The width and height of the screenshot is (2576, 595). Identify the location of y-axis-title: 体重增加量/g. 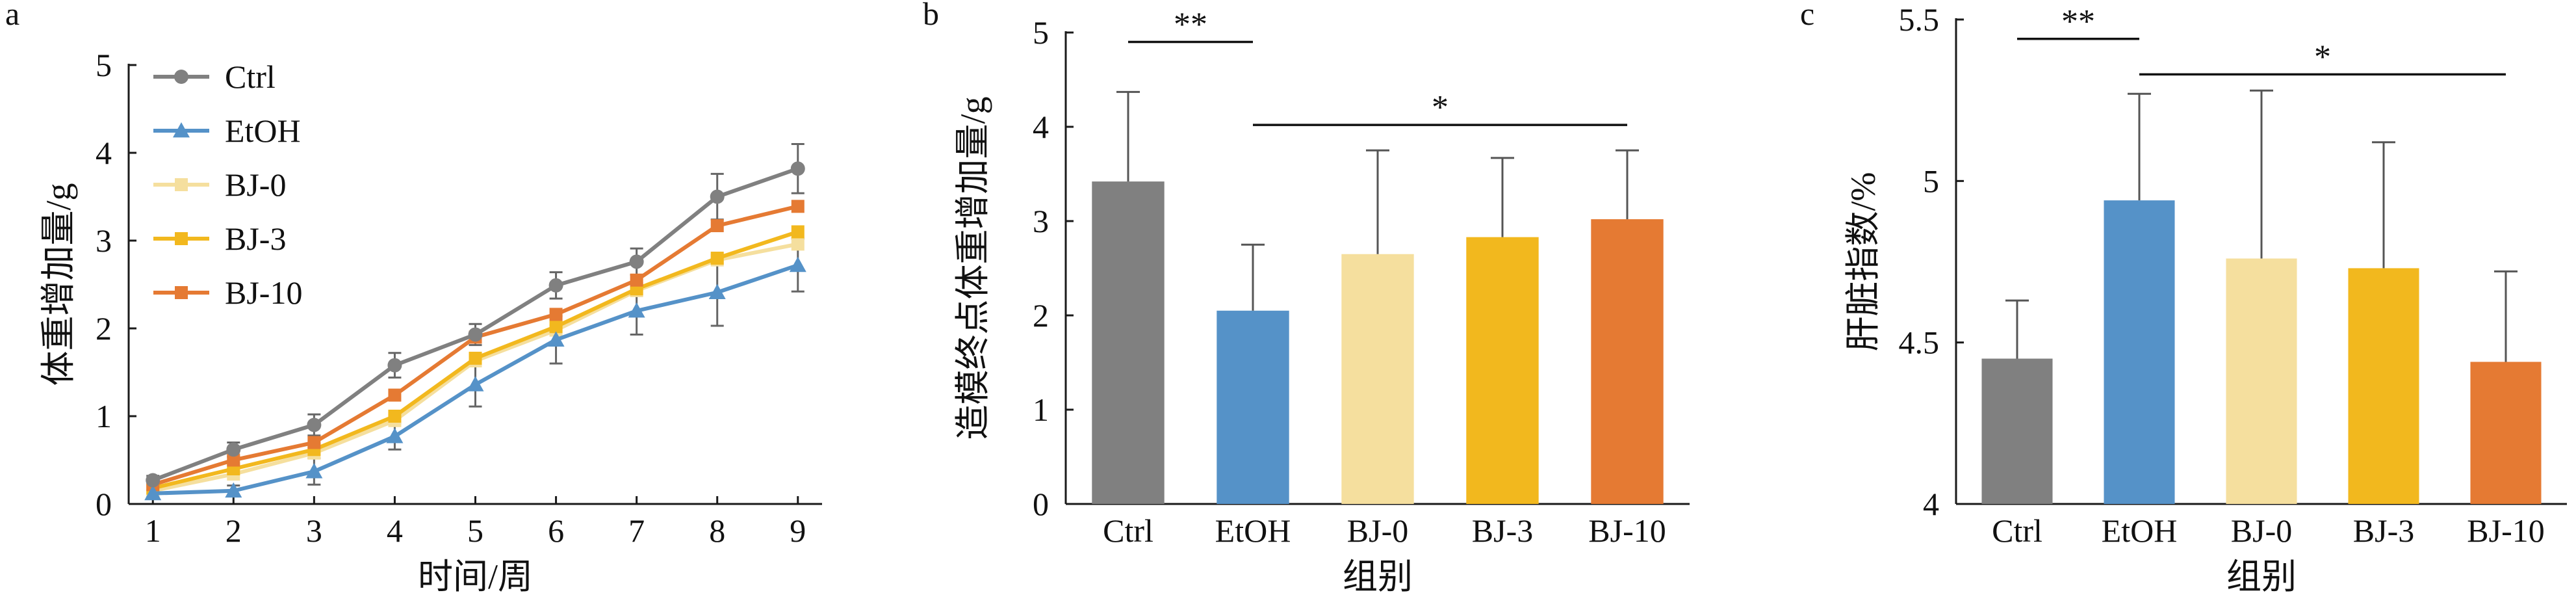
(59, 284).